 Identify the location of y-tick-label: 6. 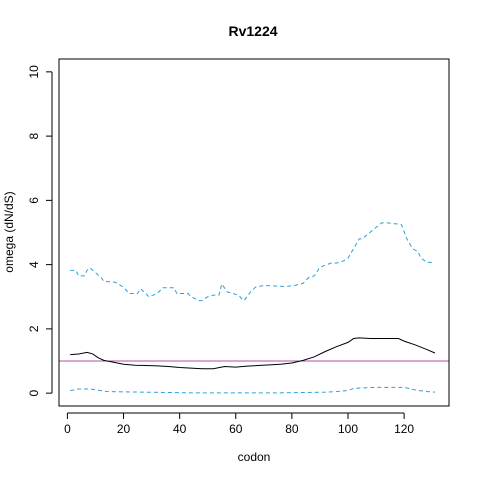
(34, 200).